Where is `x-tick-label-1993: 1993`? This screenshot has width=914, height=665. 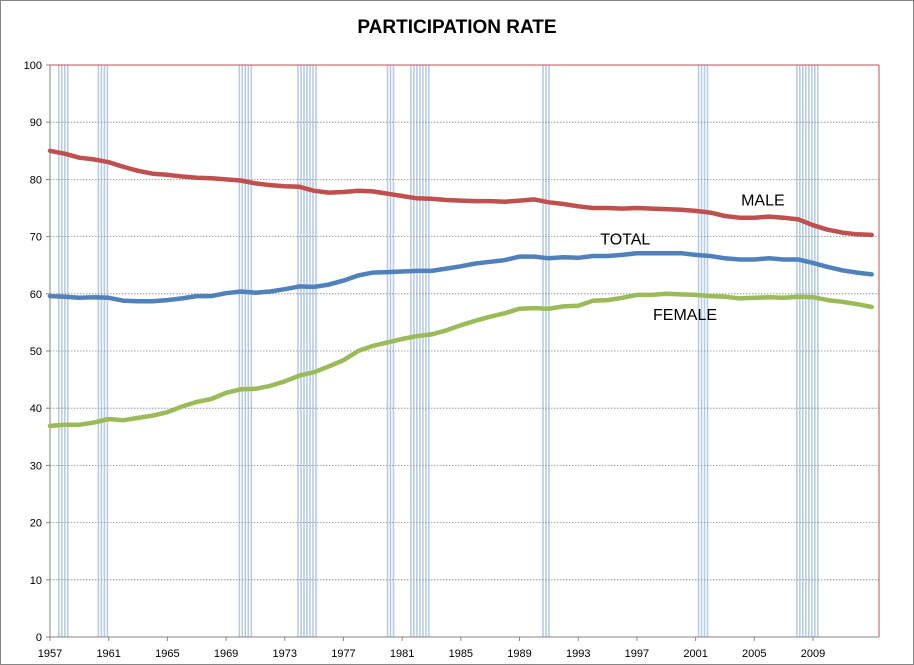 x-tick-label-1993: 1993 is located at coordinates (578, 654).